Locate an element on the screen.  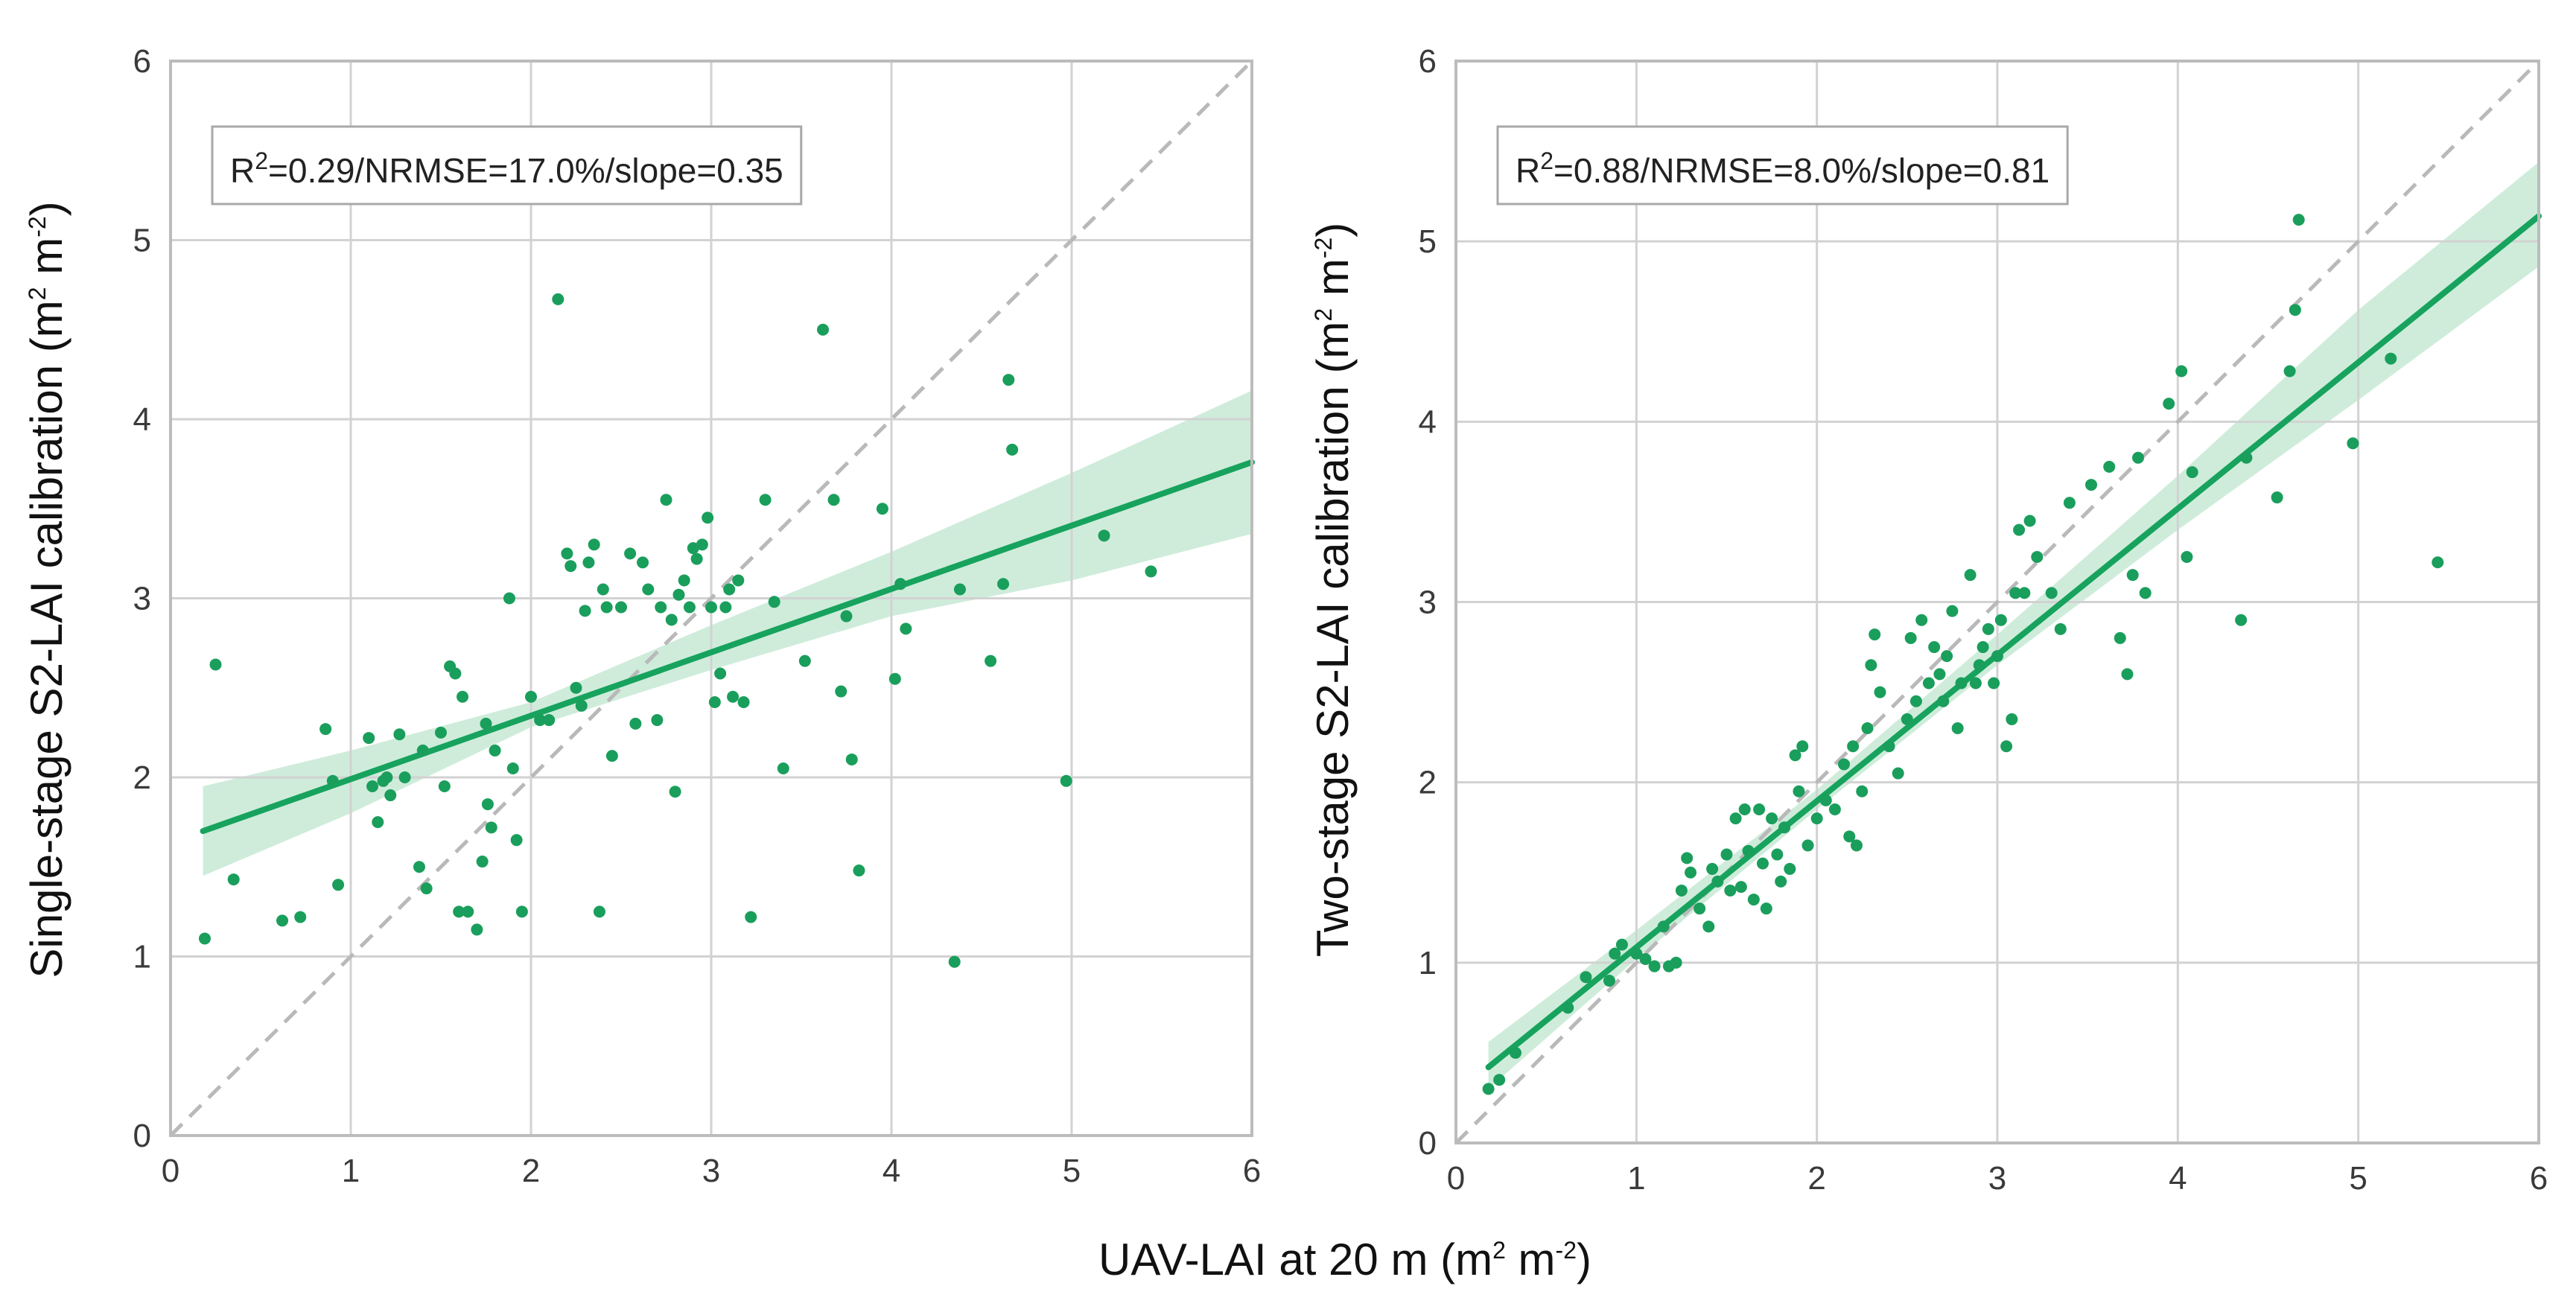
y-tick-label-left: 1 is located at coordinates (142, 957).